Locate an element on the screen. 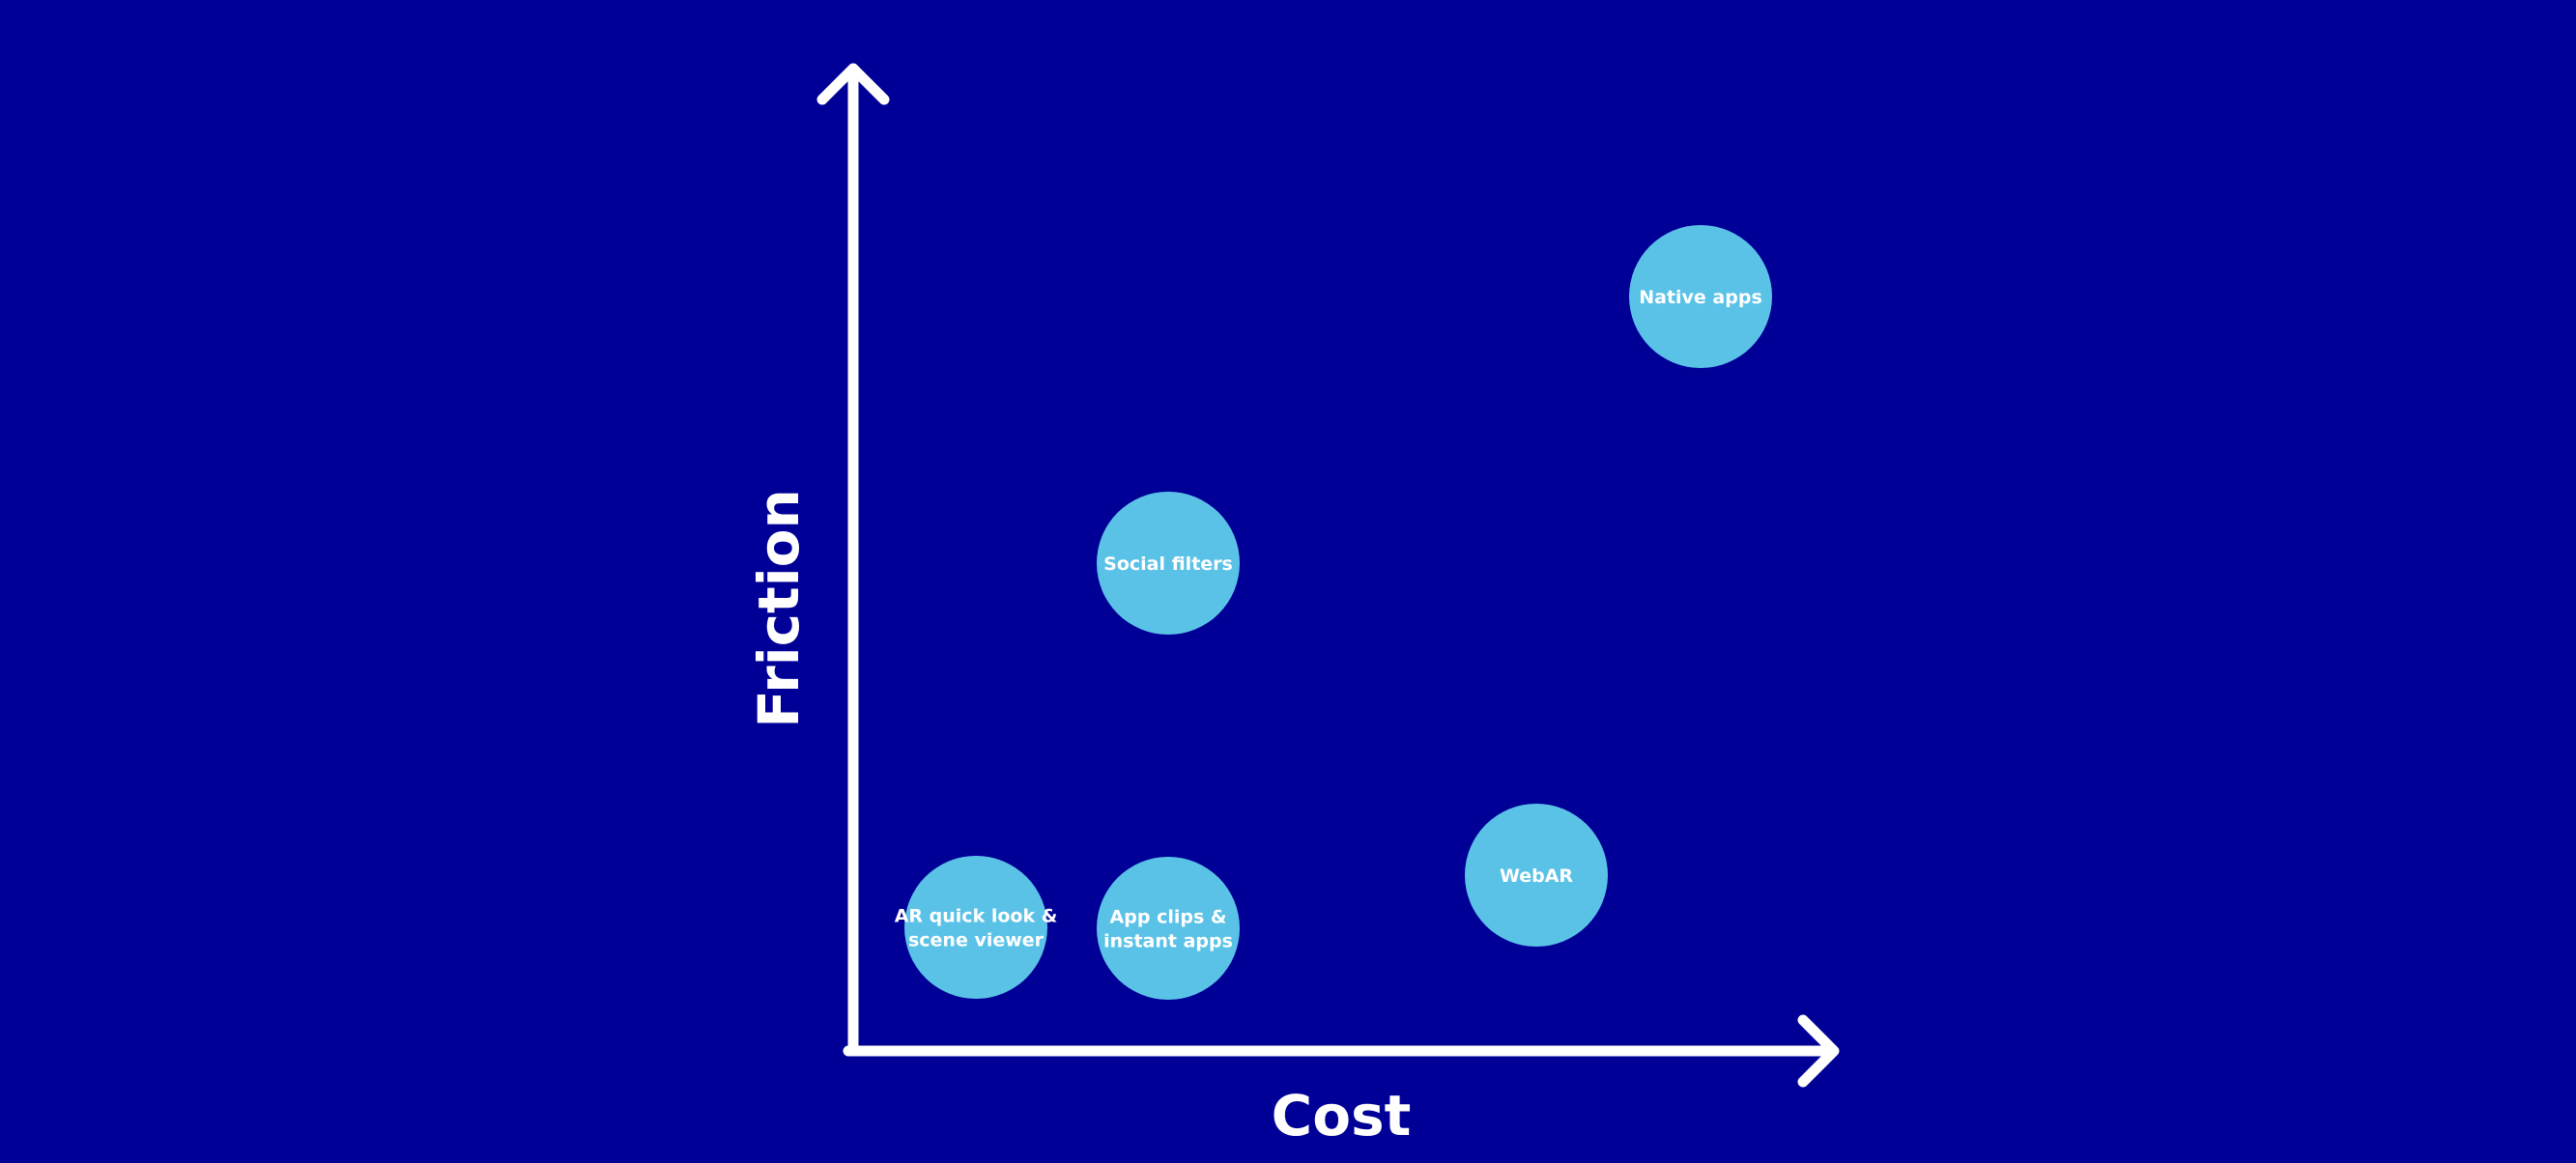 The image size is (2576, 1163). x-axis is located at coordinates (1342, 1051).